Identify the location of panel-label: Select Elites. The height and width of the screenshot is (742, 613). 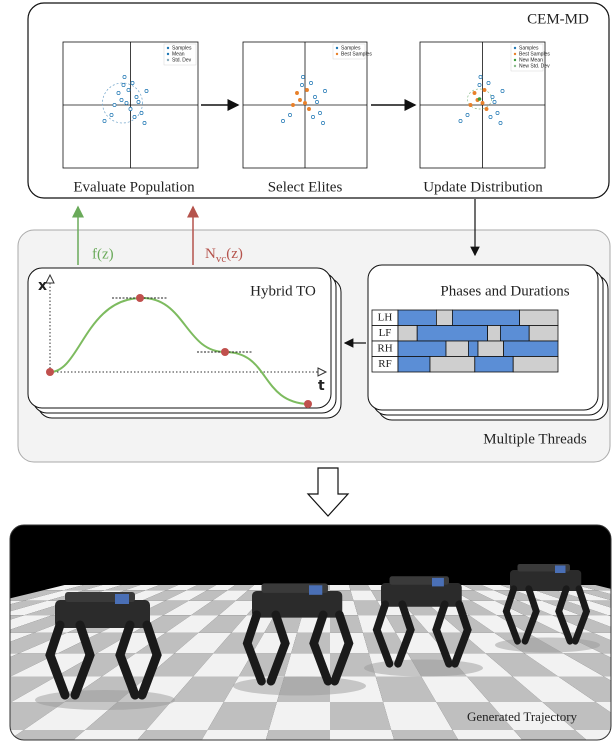
(305, 187).